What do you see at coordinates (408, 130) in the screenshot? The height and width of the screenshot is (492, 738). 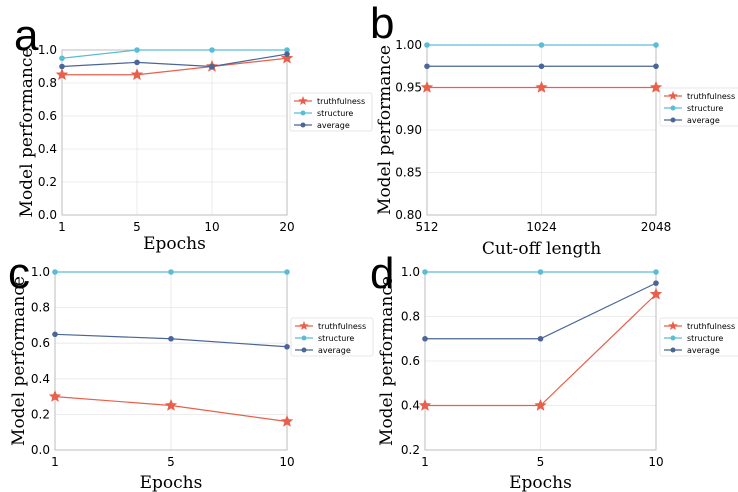 I see `y-tick-label: 0.90` at bounding box center [408, 130].